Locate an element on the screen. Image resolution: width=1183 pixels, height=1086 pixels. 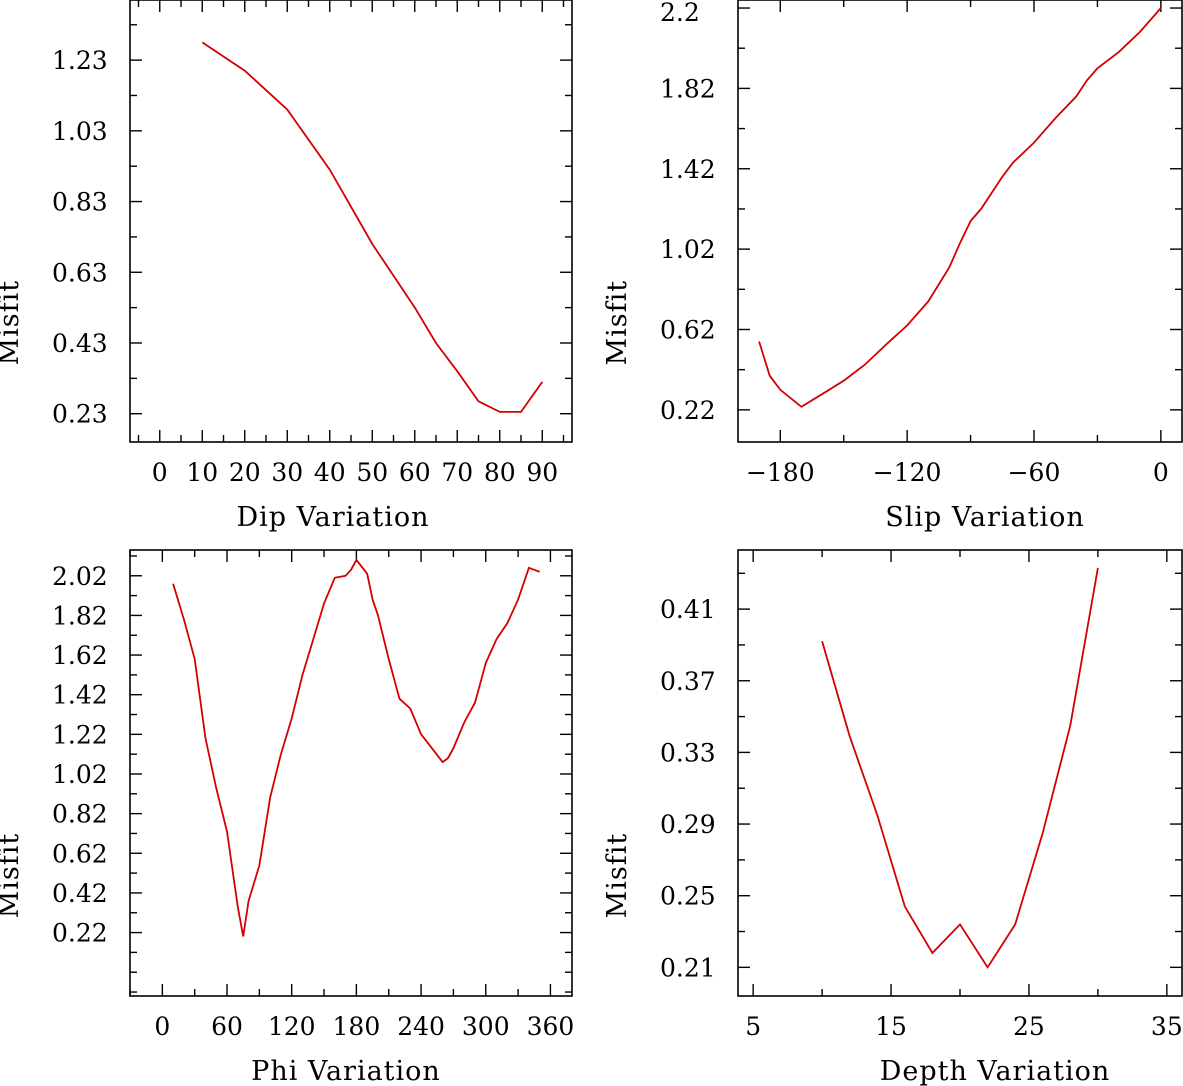
y-tick-label: 0.21 is located at coordinates (688, 967).